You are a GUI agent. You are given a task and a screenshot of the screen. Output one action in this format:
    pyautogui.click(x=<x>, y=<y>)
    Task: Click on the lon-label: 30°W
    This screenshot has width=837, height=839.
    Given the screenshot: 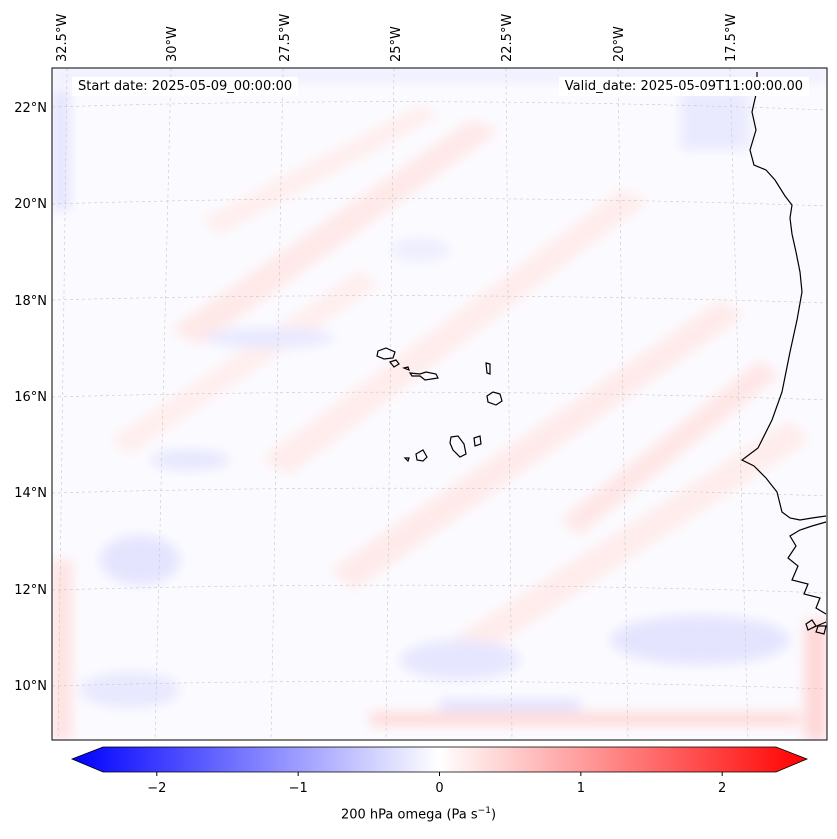 What is the action you would take?
    pyautogui.click(x=172, y=44)
    